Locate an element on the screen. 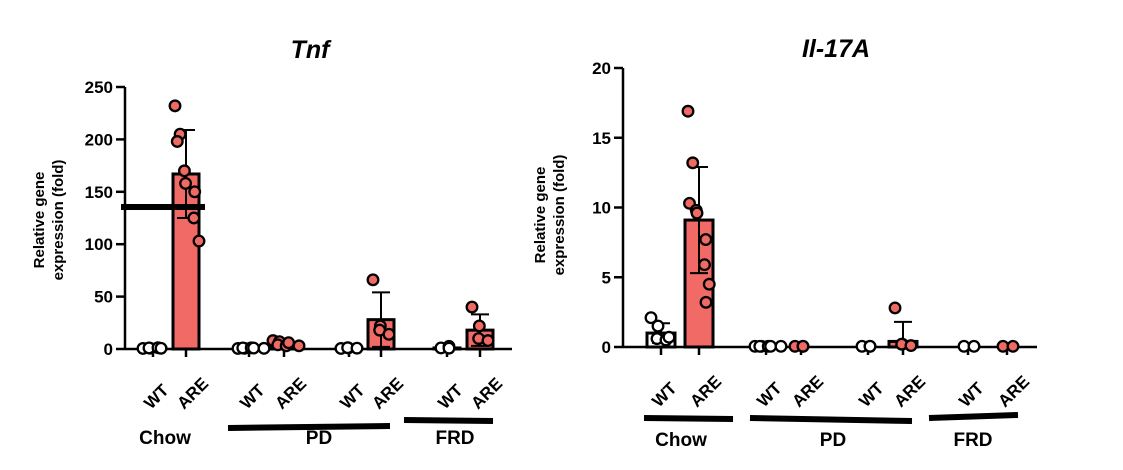 This screenshot has height=470, width=1123. y-tick-label: 200 is located at coordinates (99, 139).